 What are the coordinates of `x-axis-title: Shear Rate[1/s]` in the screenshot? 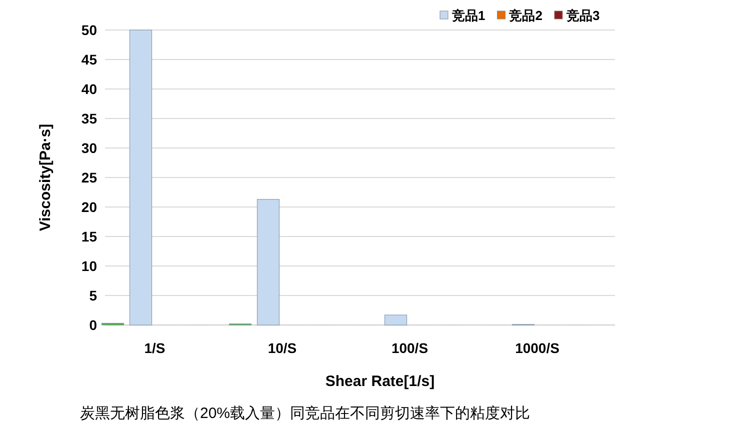 It's located at (380, 381).